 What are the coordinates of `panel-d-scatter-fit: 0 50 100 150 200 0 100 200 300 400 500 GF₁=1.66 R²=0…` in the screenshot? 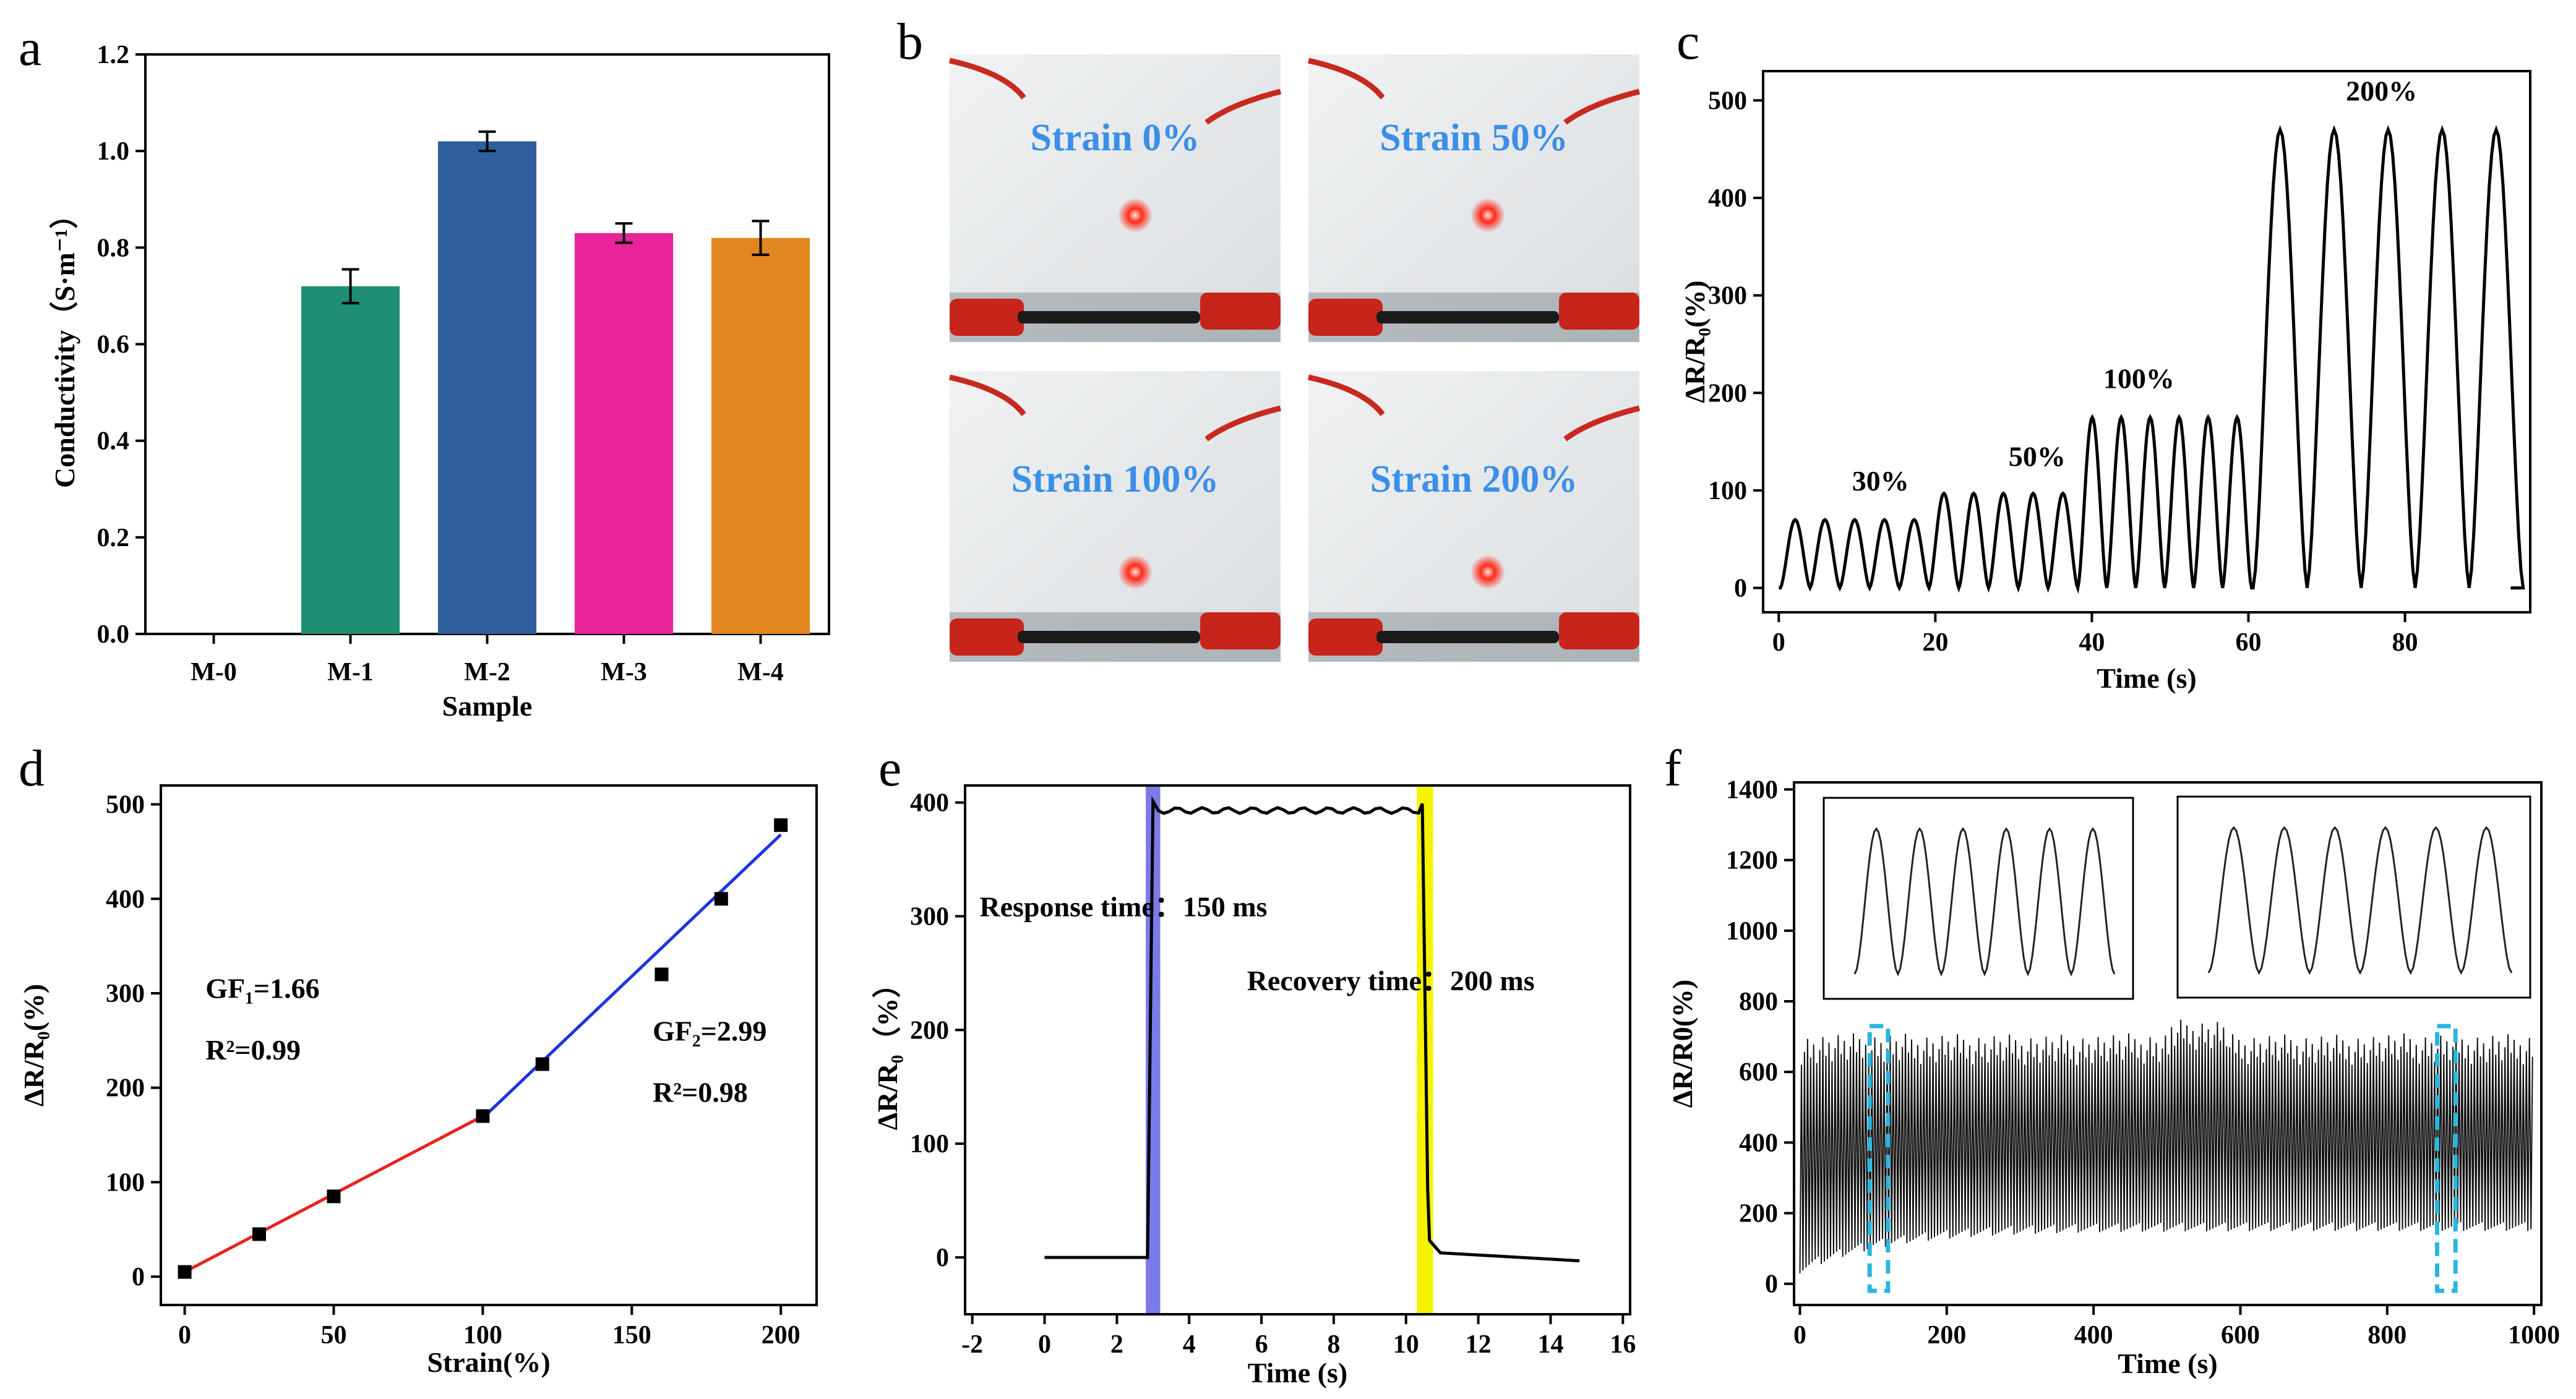 It's located at (418, 1081).